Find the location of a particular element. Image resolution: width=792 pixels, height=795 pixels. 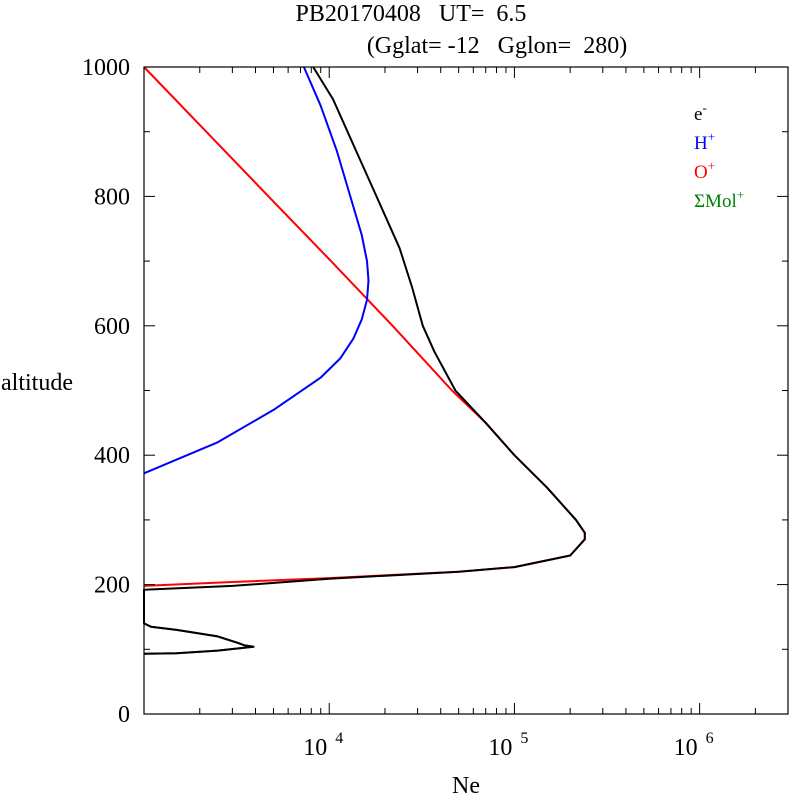

x-tick-label-exponent: 4 is located at coordinates (339, 738).